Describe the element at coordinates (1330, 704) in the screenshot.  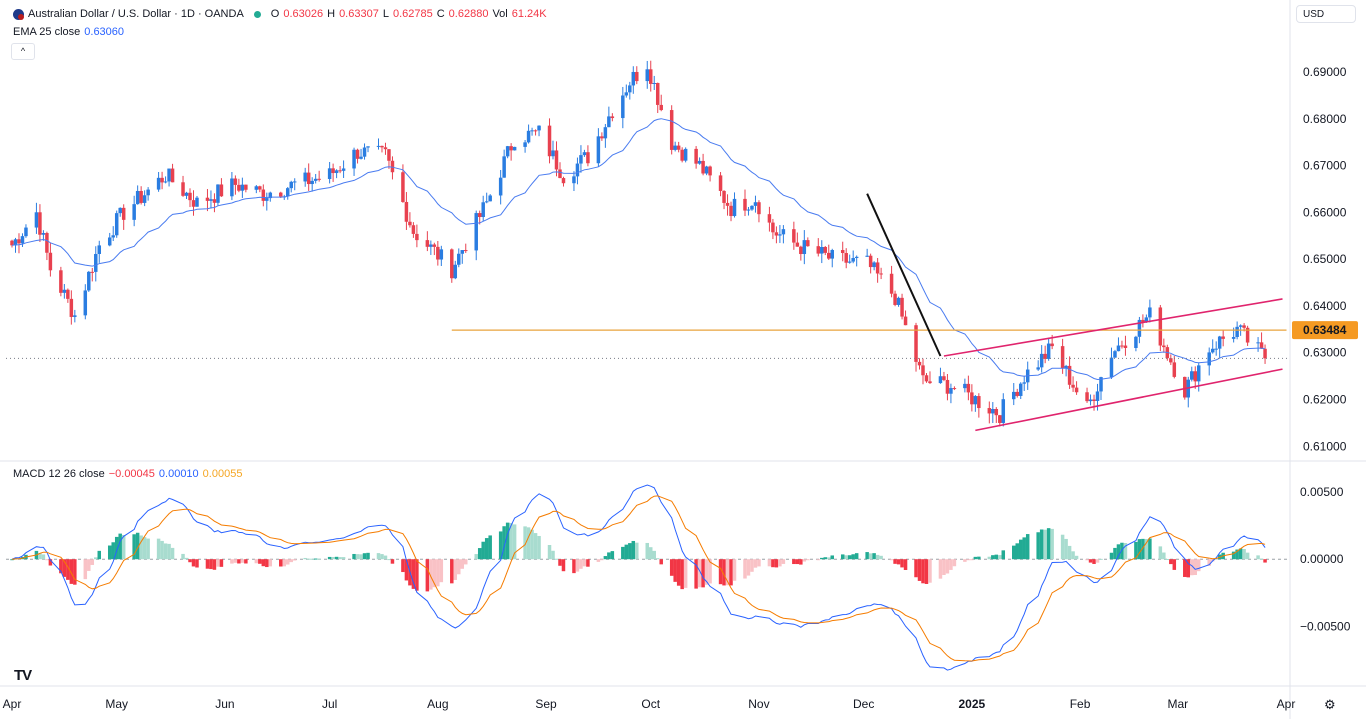
I see `gear-icon: ⚙` at that location.